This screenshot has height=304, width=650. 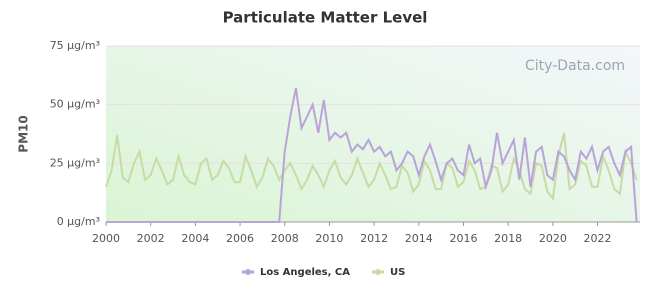 What do you see at coordinates (397, 272) in the screenshot?
I see `legend-label: US` at bounding box center [397, 272].